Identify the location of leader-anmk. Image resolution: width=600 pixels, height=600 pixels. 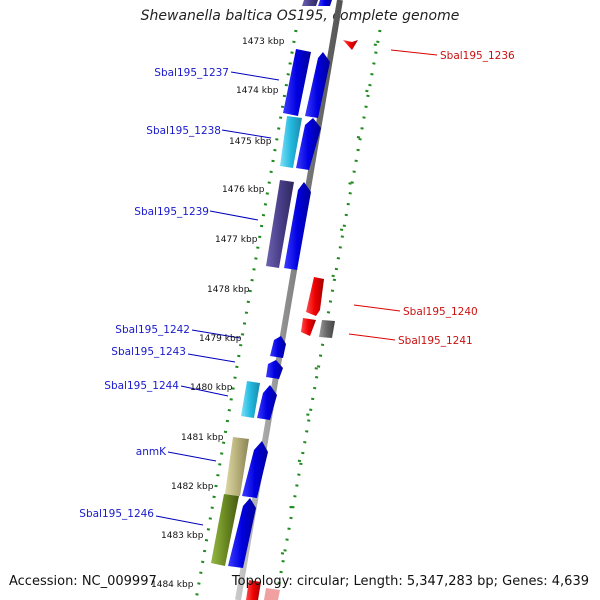
(192, 456).